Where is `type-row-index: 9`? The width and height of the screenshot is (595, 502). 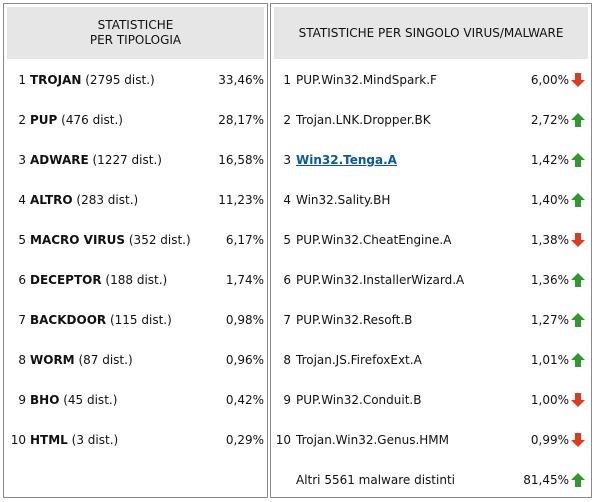 type-row-index: 9 is located at coordinates (22, 400).